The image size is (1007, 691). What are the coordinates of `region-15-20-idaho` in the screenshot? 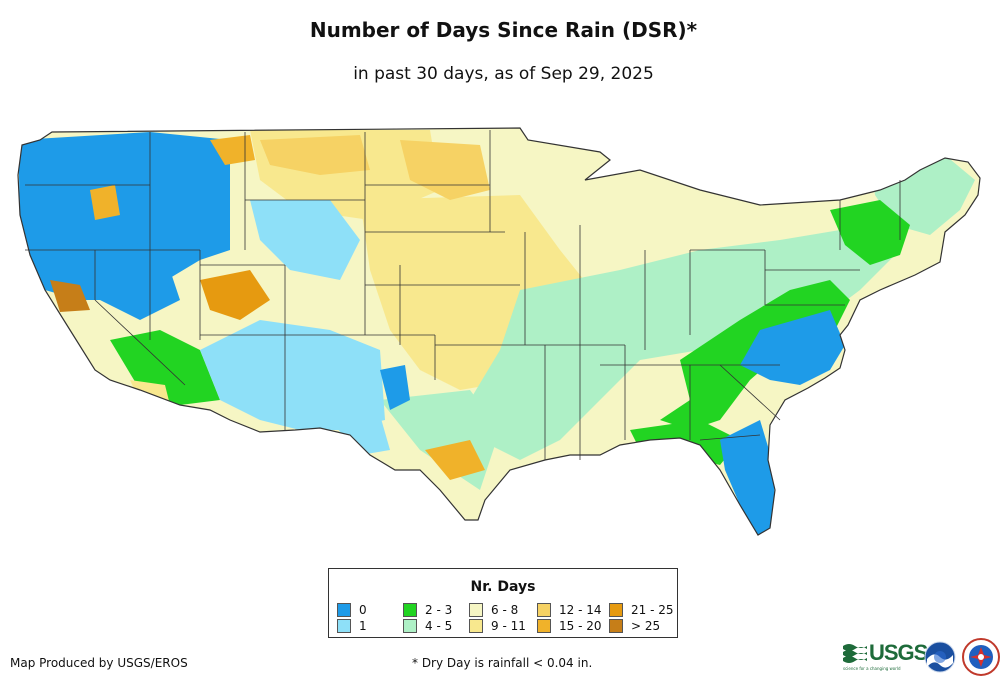 It's located at (232, 150).